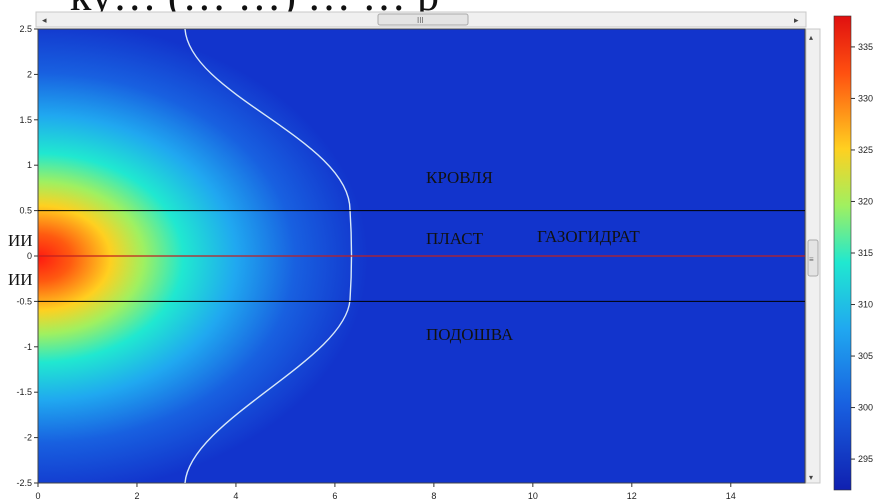 The height and width of the screenshot is (502, 889). What do you see at coordinates (20, 240) in the screenshot?
I see `source-label-upper: ИИ` at bounding box center [20, 240].